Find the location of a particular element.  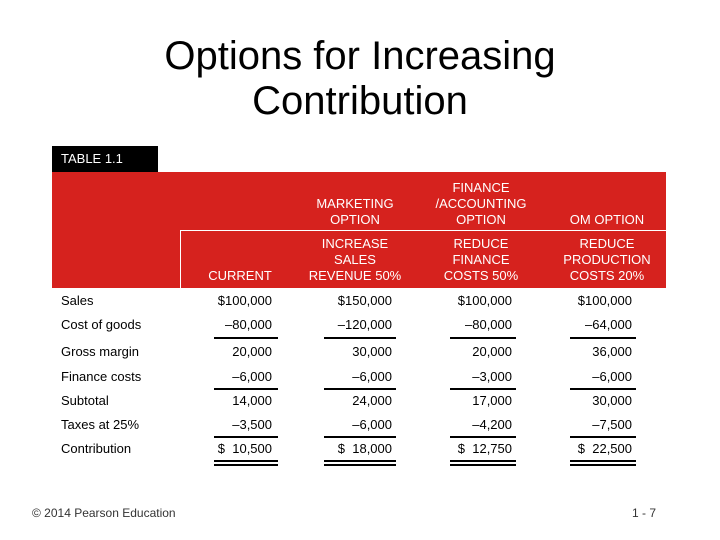

header-text-line: CURRENT is located at coordinates (240, 275).